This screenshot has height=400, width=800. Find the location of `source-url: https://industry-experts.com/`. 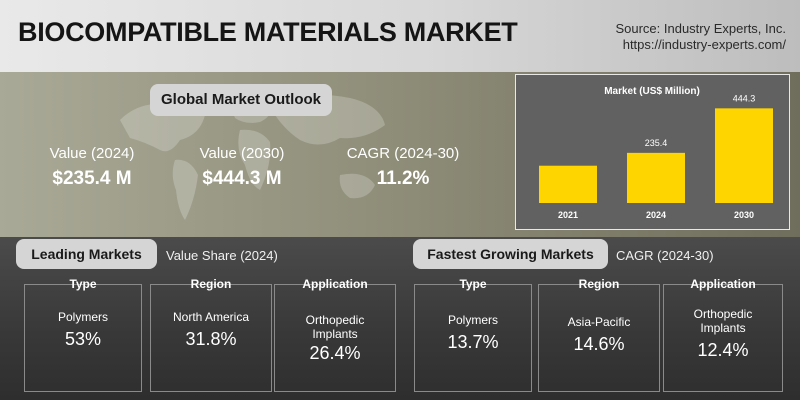

source-url: https://industry-experts.com/ is located at coordinates (704, 44).